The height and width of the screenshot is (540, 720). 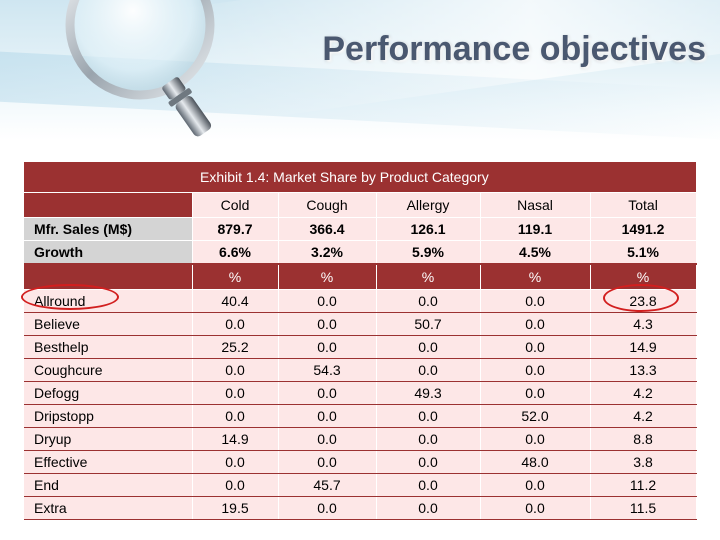 I want to click on table-cell: 11.5, so click(x=643, y=508).